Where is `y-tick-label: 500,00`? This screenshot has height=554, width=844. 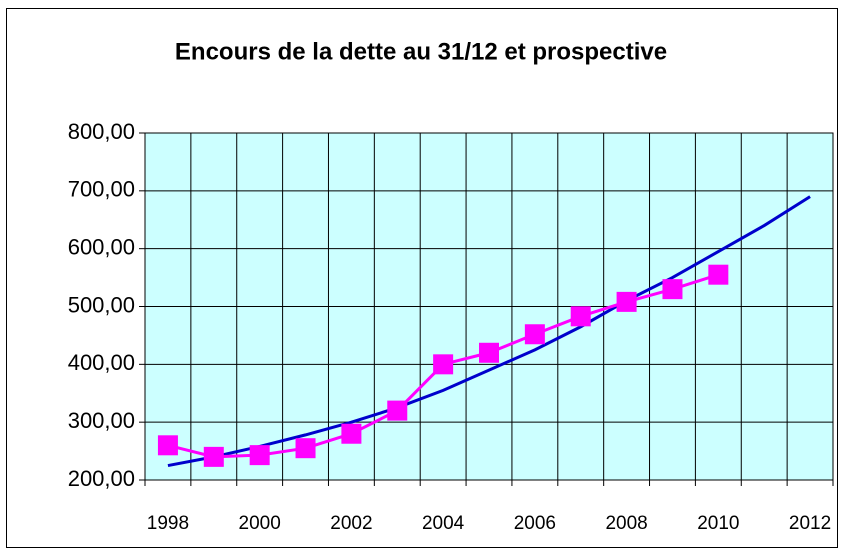 y-tick-label: 500,00 is located at coordinates (101, 304).